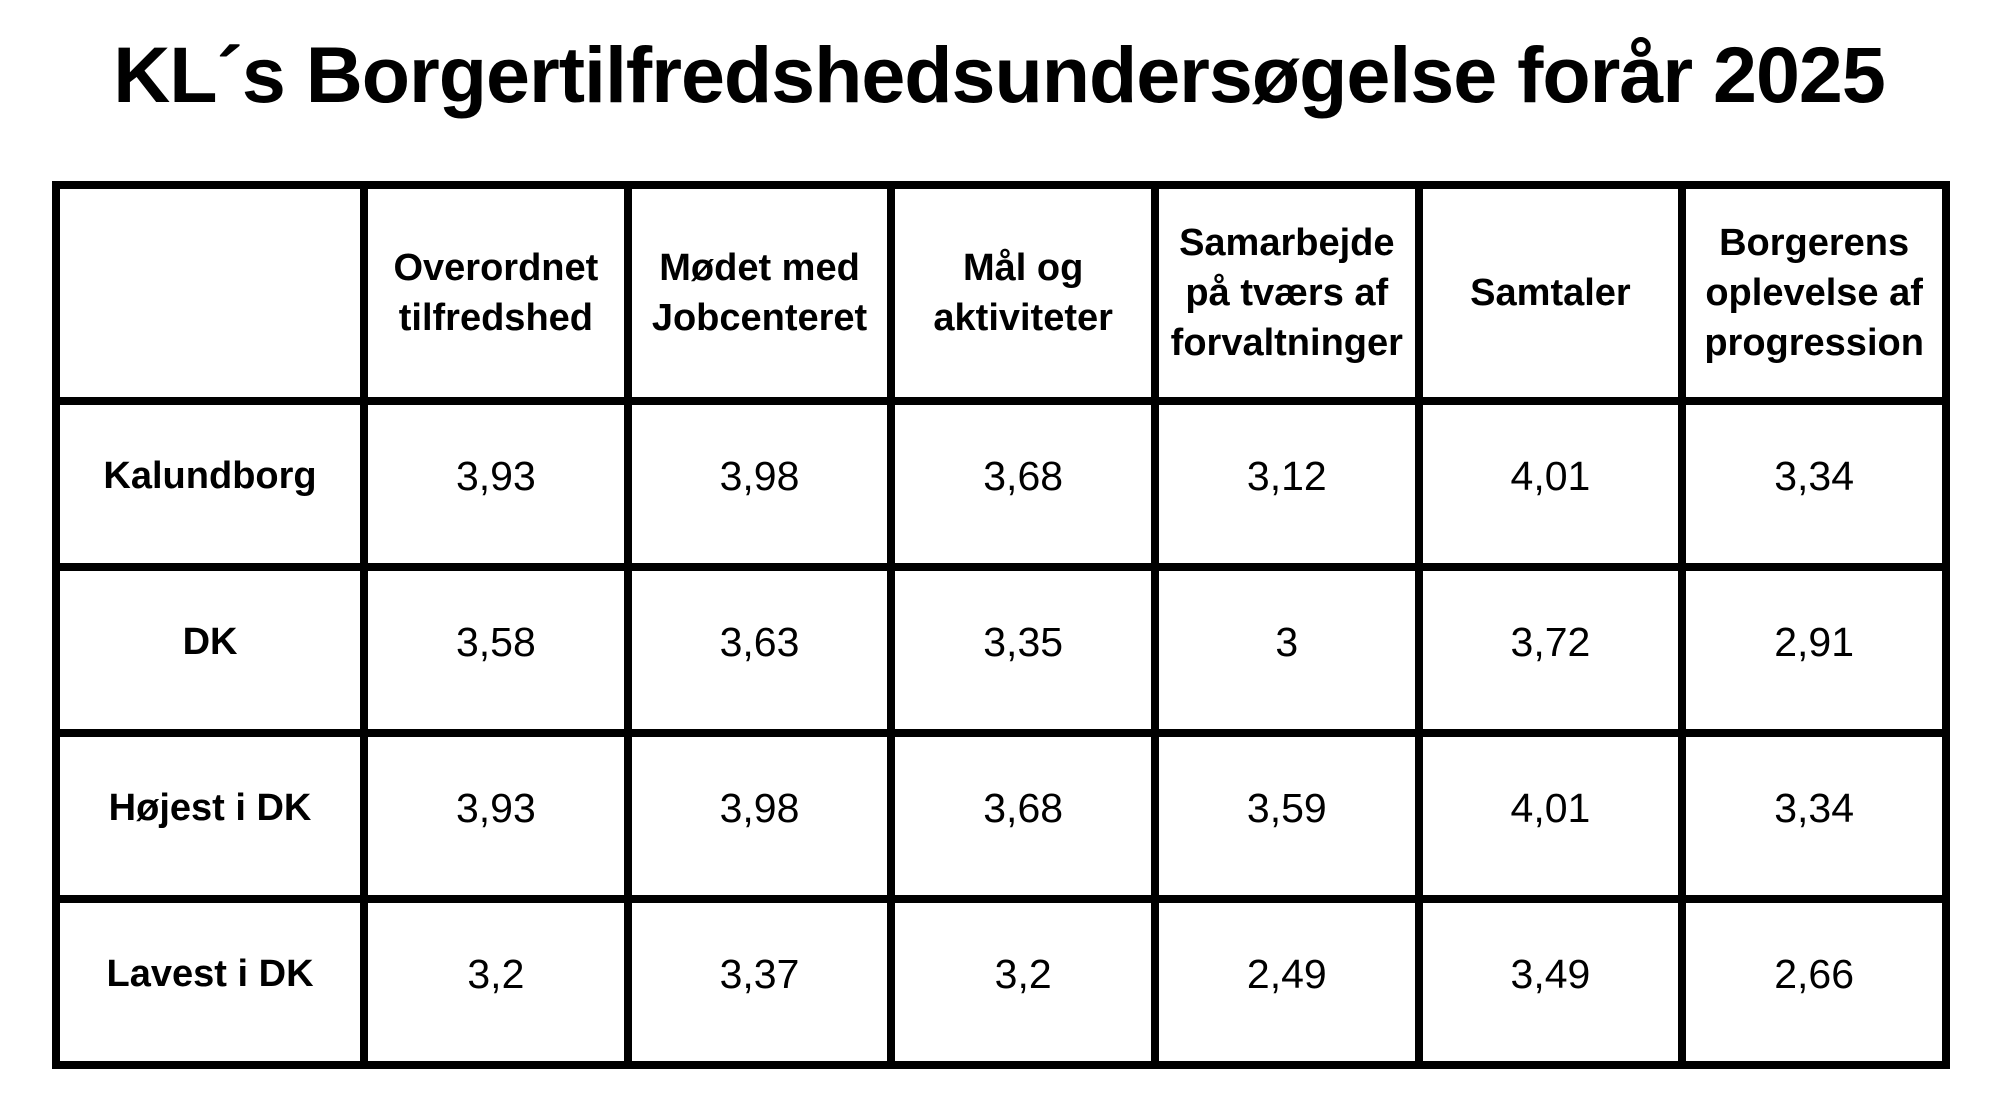 The image size is (1998, 1095). Describe the element at coordinates (1023, 649) in the screenshot. I see `table-cell: 3,35` at that location.